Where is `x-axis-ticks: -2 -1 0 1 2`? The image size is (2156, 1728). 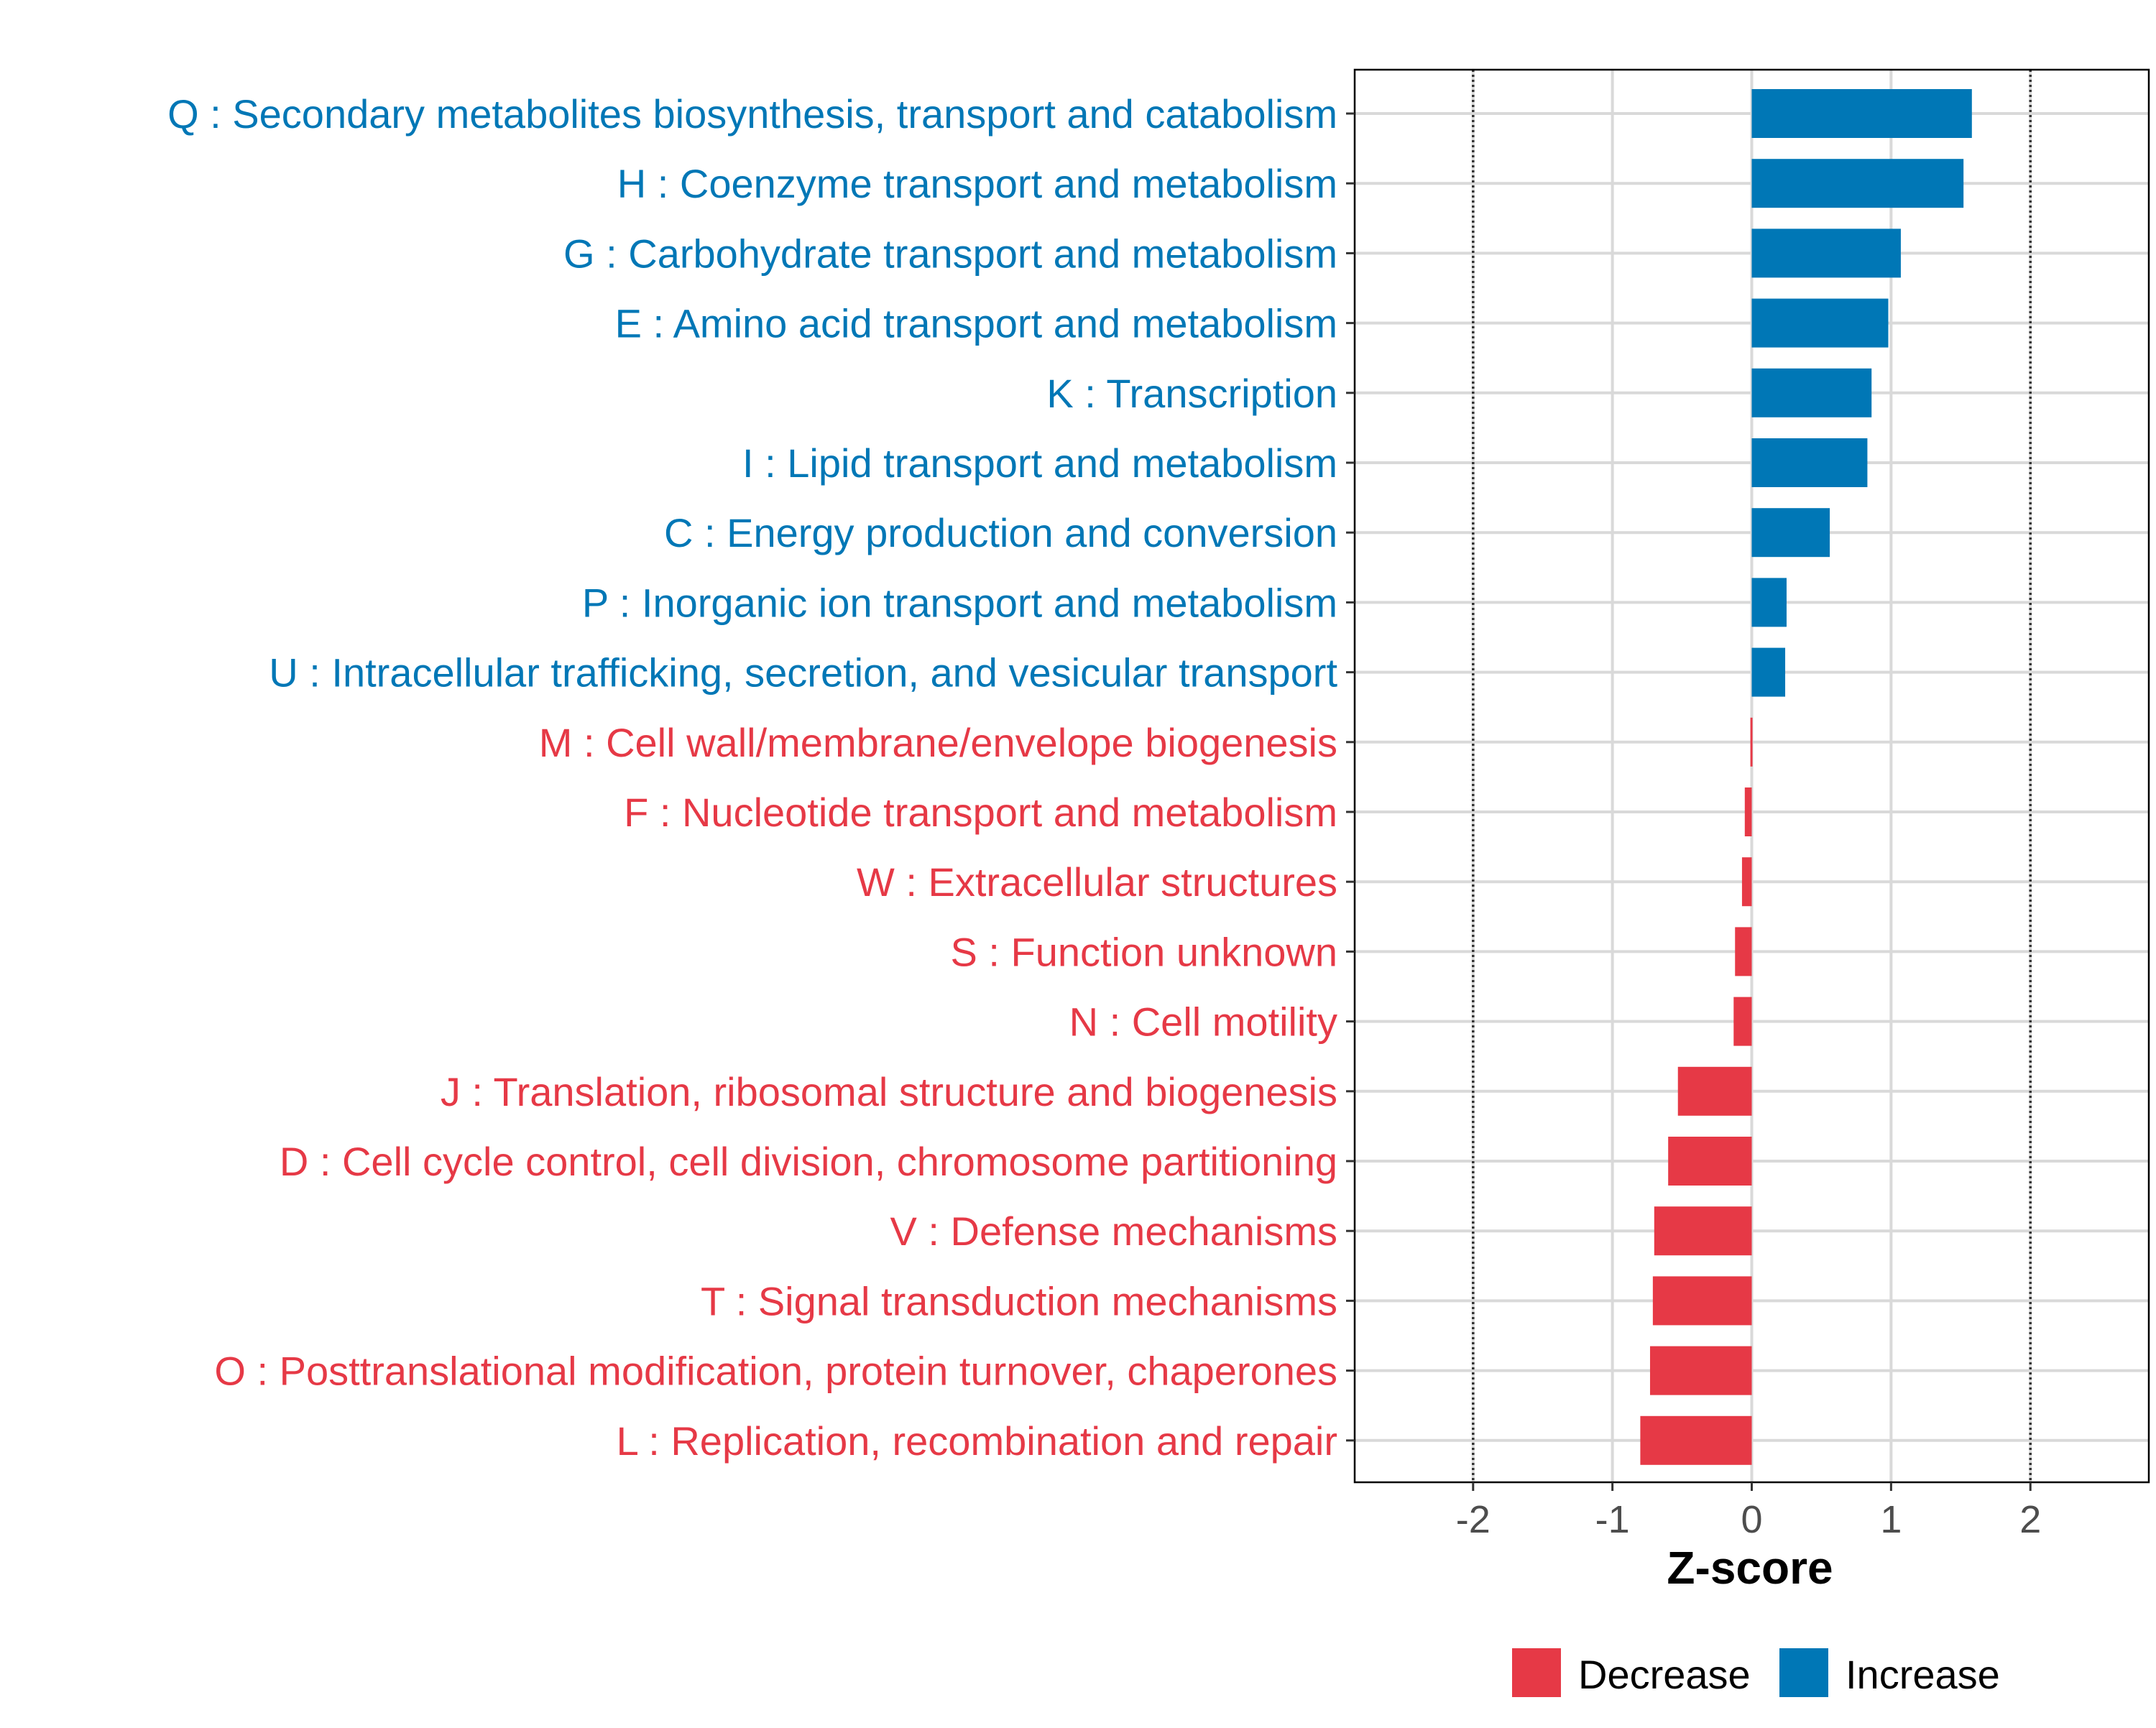
x-axis-ticks: -2 -1 0 1 2 is located at coordinates (1748, 1512).